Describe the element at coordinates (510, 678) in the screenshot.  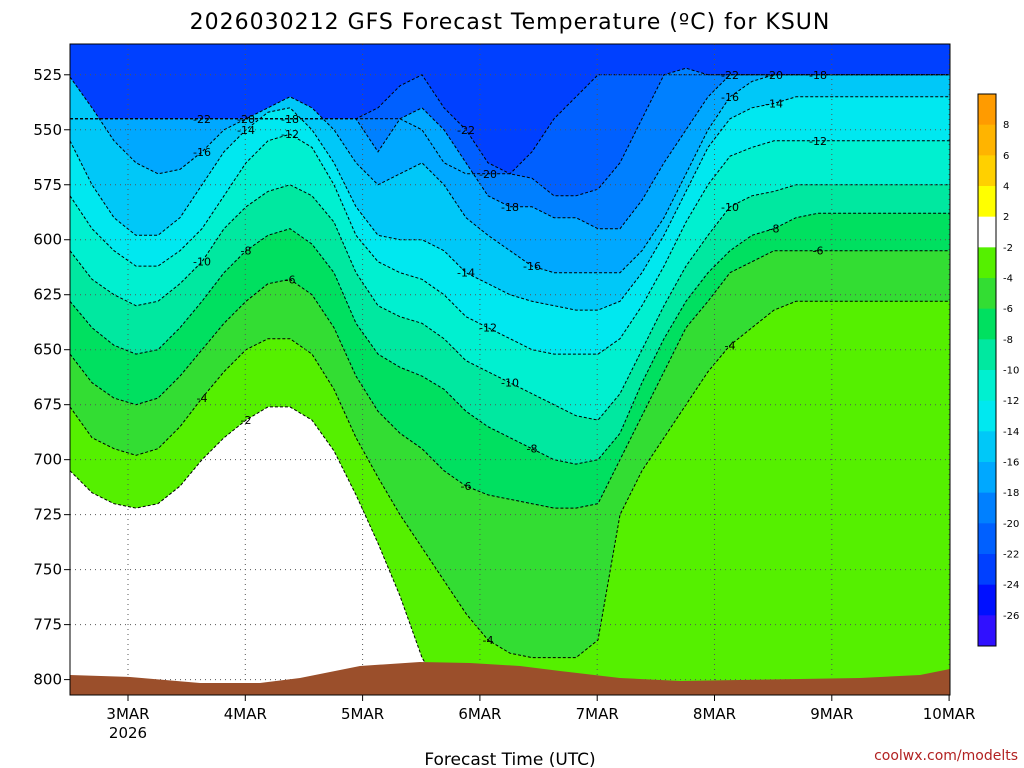
I see `terrain-ground` at that location.